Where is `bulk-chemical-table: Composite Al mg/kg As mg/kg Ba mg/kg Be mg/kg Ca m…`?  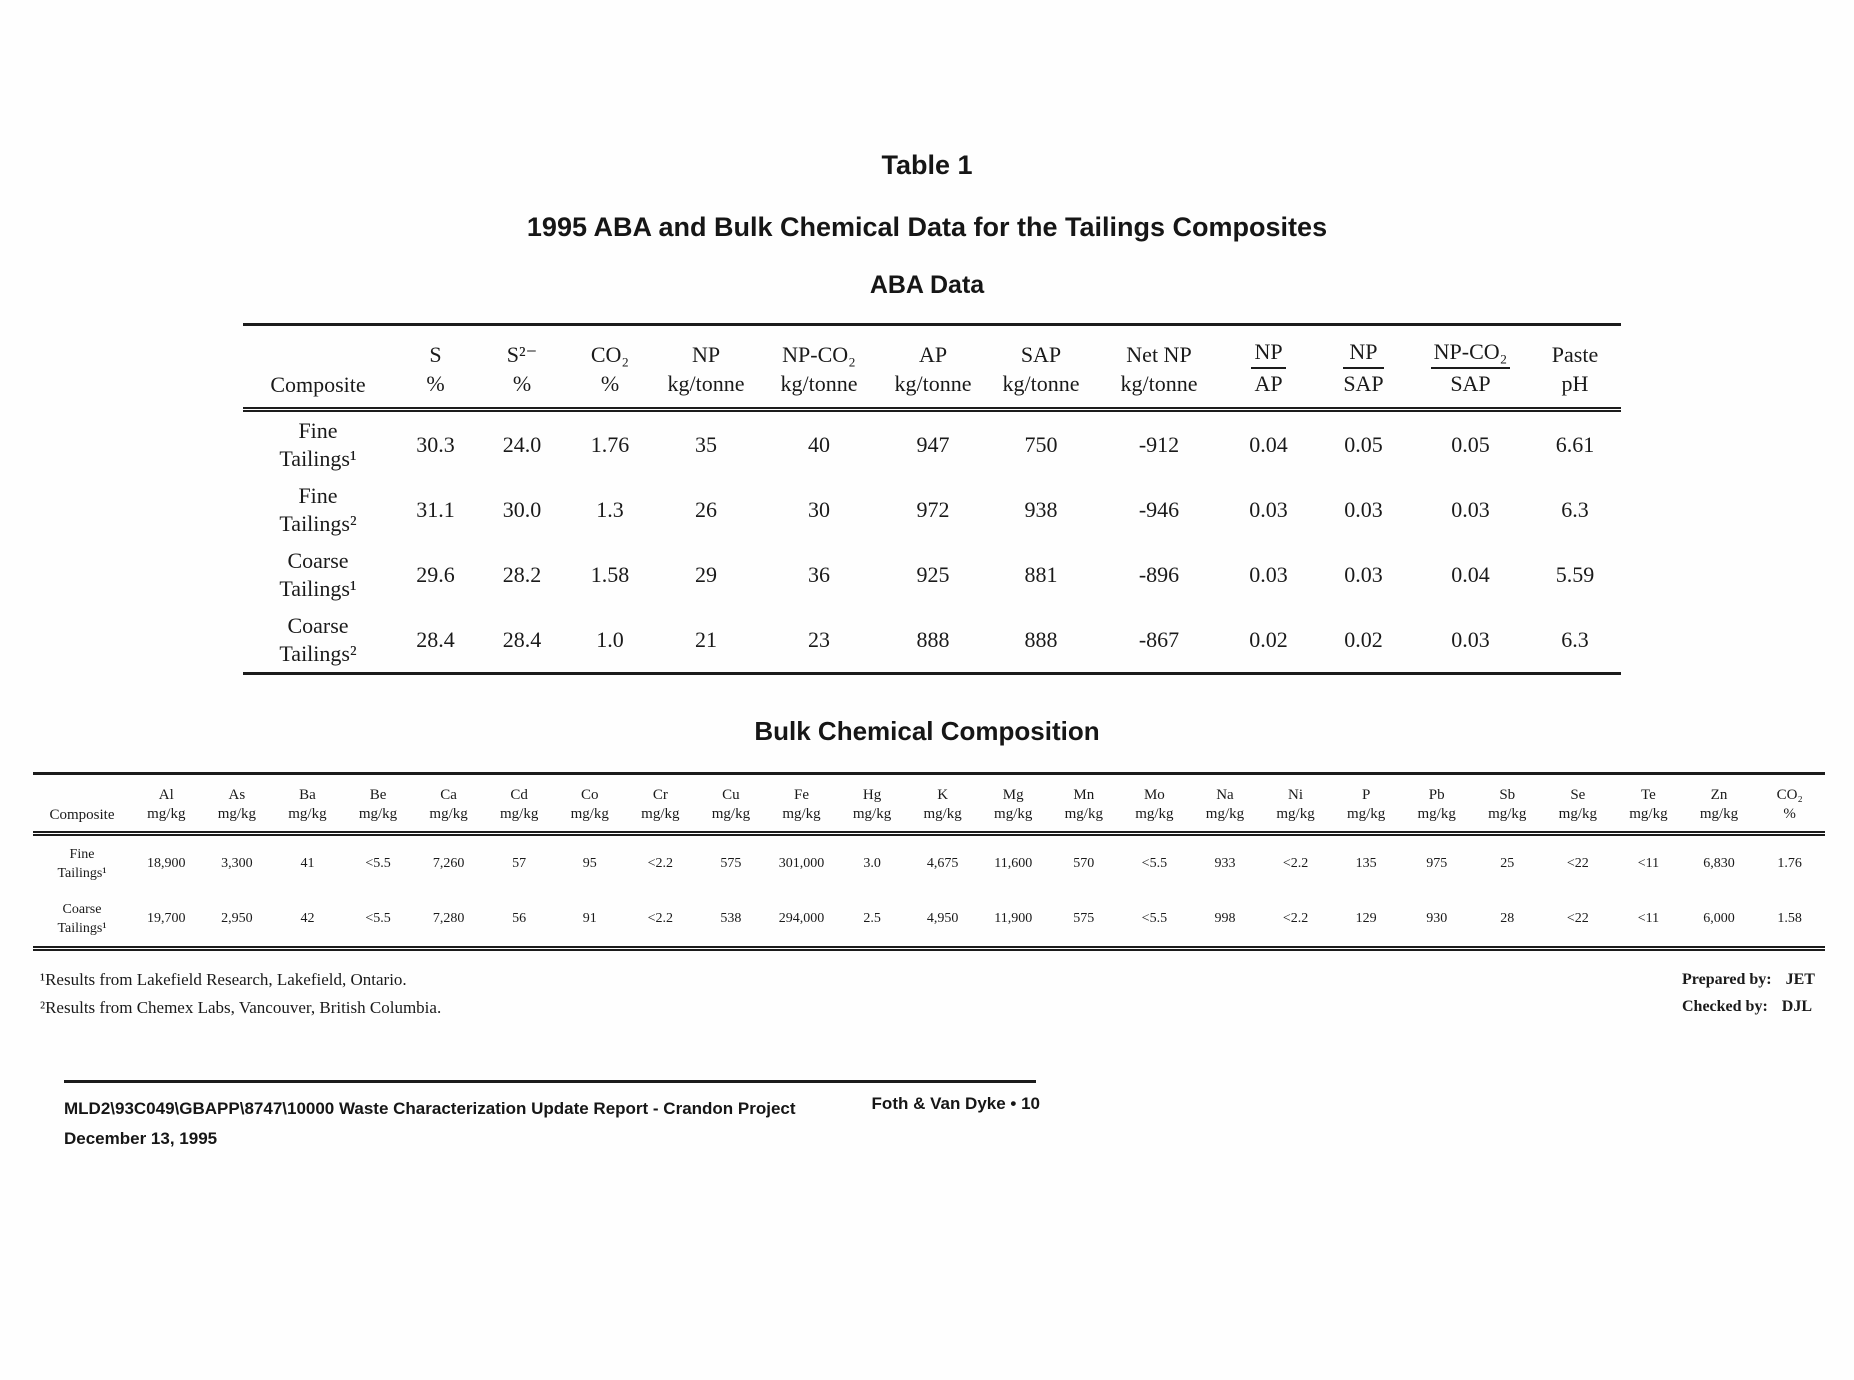
bulk-chemical-table: Composite Al mg/kg As mg/kg Ba mg/kg Be mg/kg Ca m… is located at coordinates (929, 861).